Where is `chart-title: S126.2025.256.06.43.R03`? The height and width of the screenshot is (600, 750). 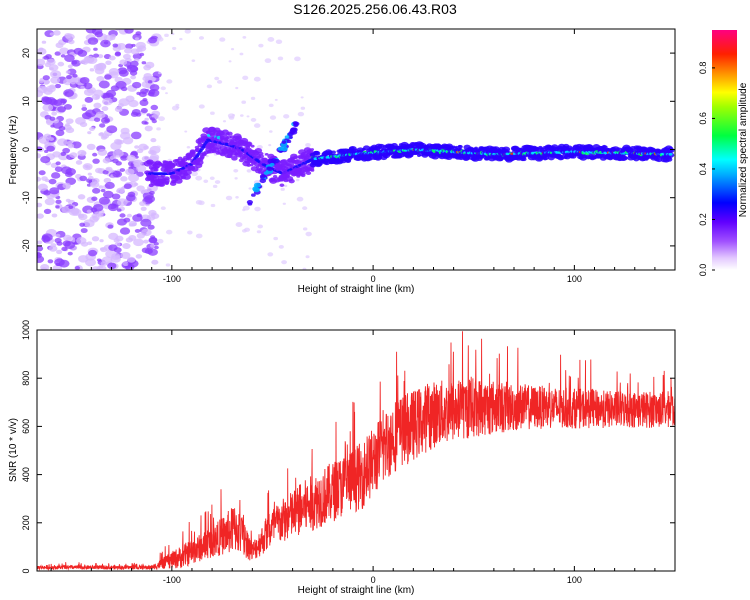
chart-title: S126.2025.256.06.43.R03 is located at coordinates (375, 9).